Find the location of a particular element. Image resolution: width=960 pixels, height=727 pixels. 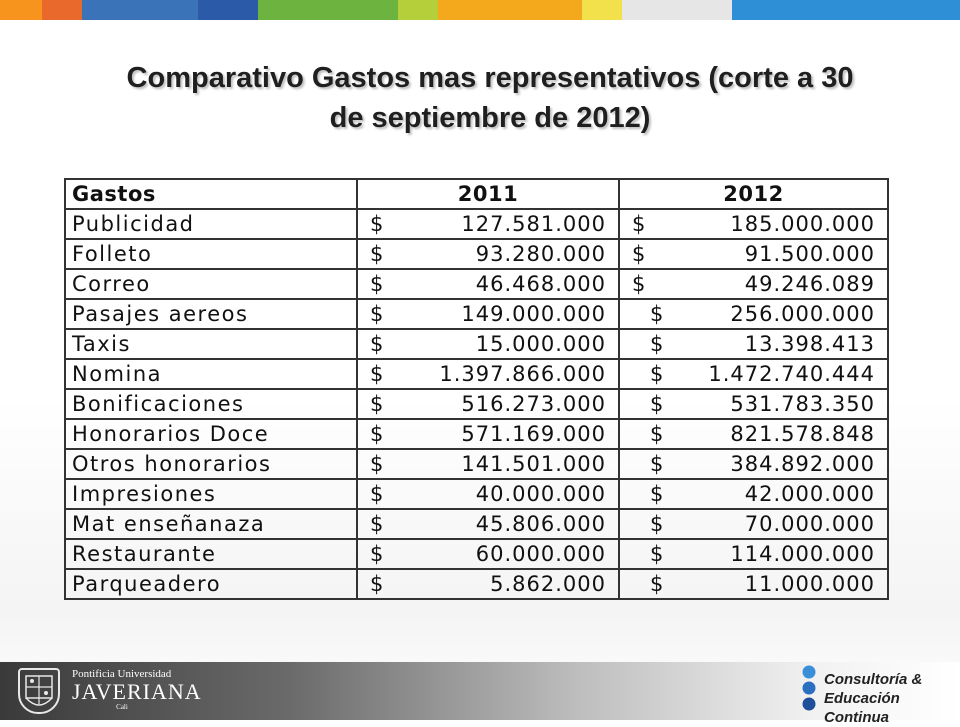

row-label: Nomina is located at coordinates (211, 374).